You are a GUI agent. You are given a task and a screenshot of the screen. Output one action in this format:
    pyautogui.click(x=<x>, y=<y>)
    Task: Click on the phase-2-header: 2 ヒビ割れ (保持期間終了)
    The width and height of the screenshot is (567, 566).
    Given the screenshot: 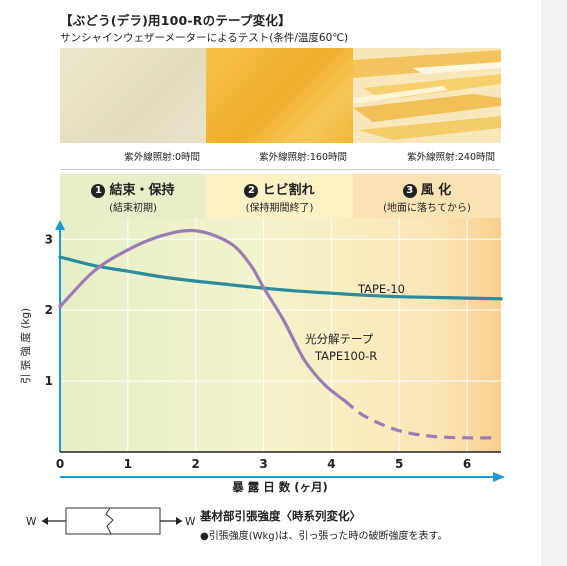 What is the action you would take?
    pyautogui.click(x=279, y=196)
    